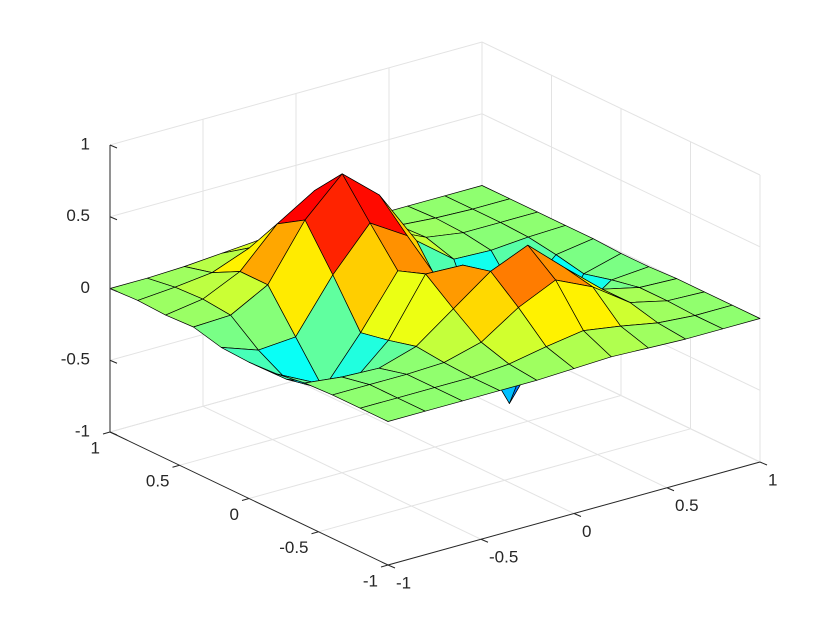 The width and height of the screenshot is (840, 631). What do you see at coordinates (78, 215) in the screenshot?
I see `z-tick-label: 0.5` at bounding box center [78, 215].